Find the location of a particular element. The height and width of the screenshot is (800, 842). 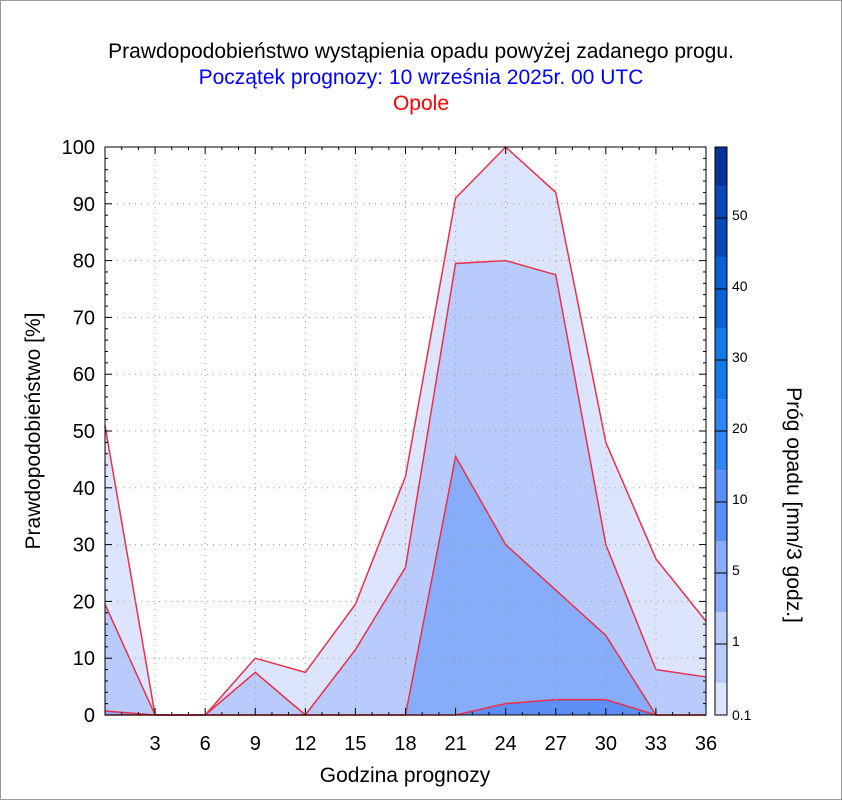

colorbar-tick-label: 0.1 is located at coordinates (742, 715).